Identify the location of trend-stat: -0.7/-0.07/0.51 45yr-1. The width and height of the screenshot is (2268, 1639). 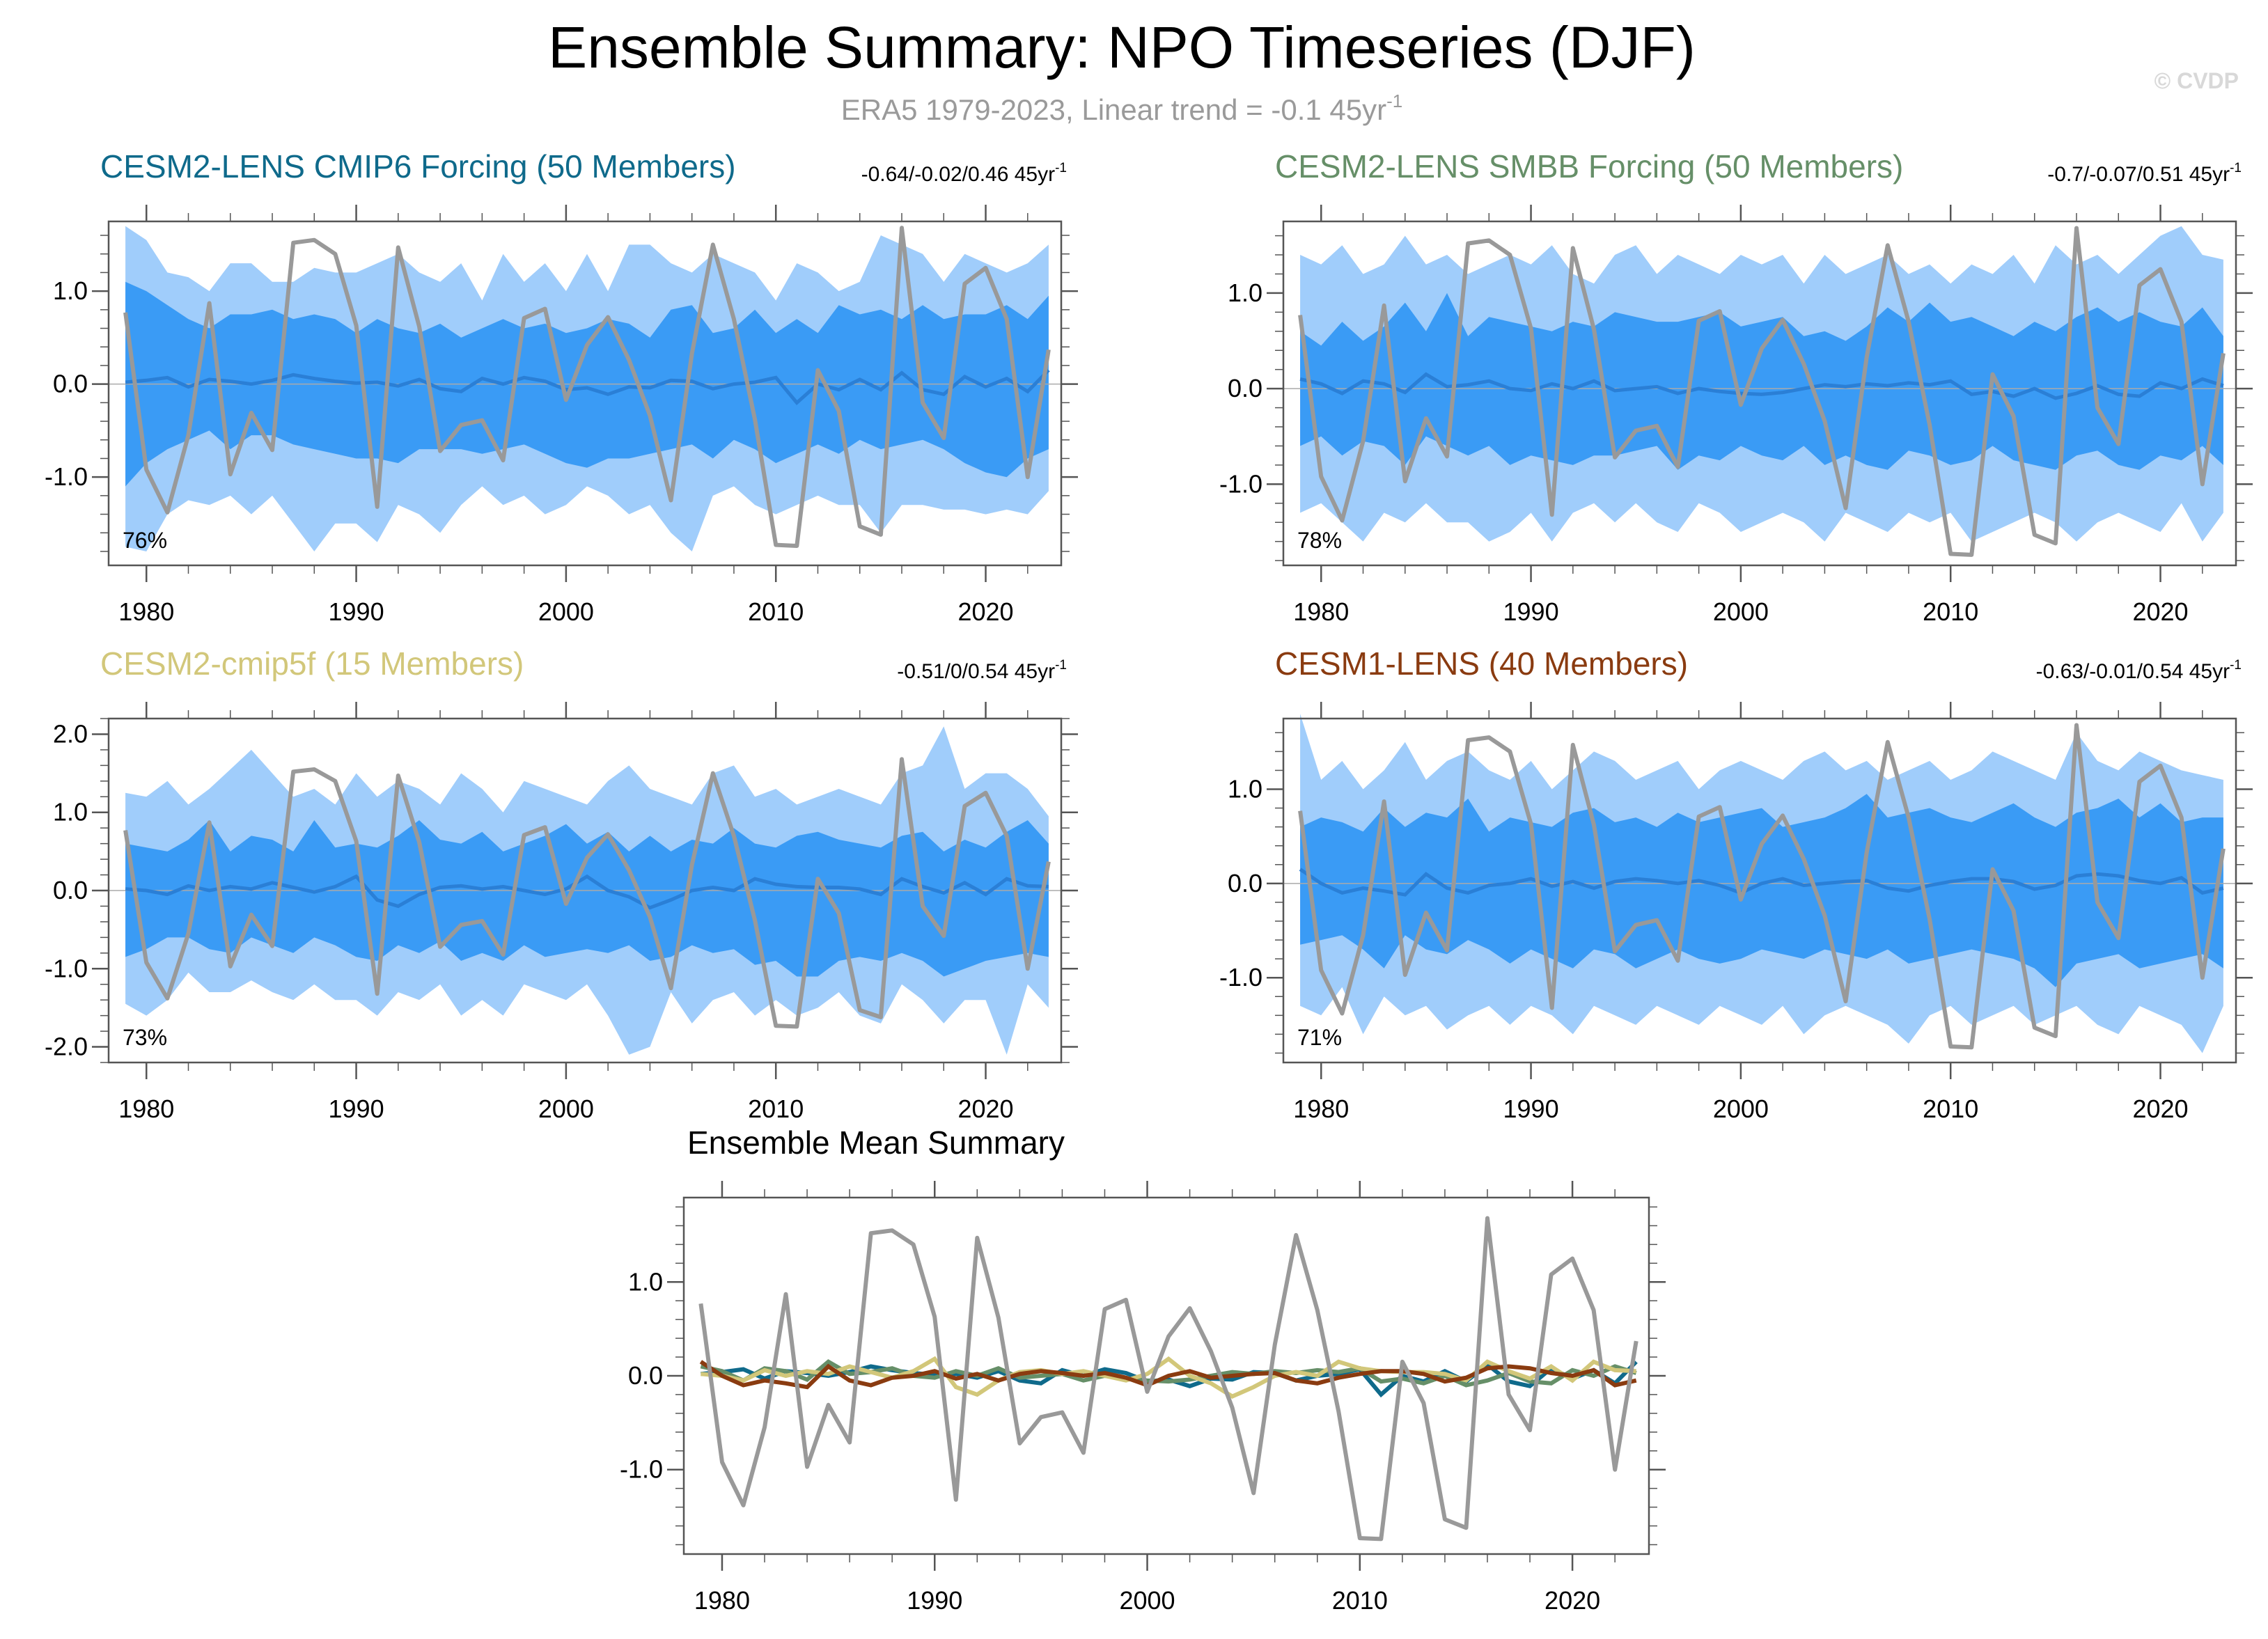
(2144, 173).